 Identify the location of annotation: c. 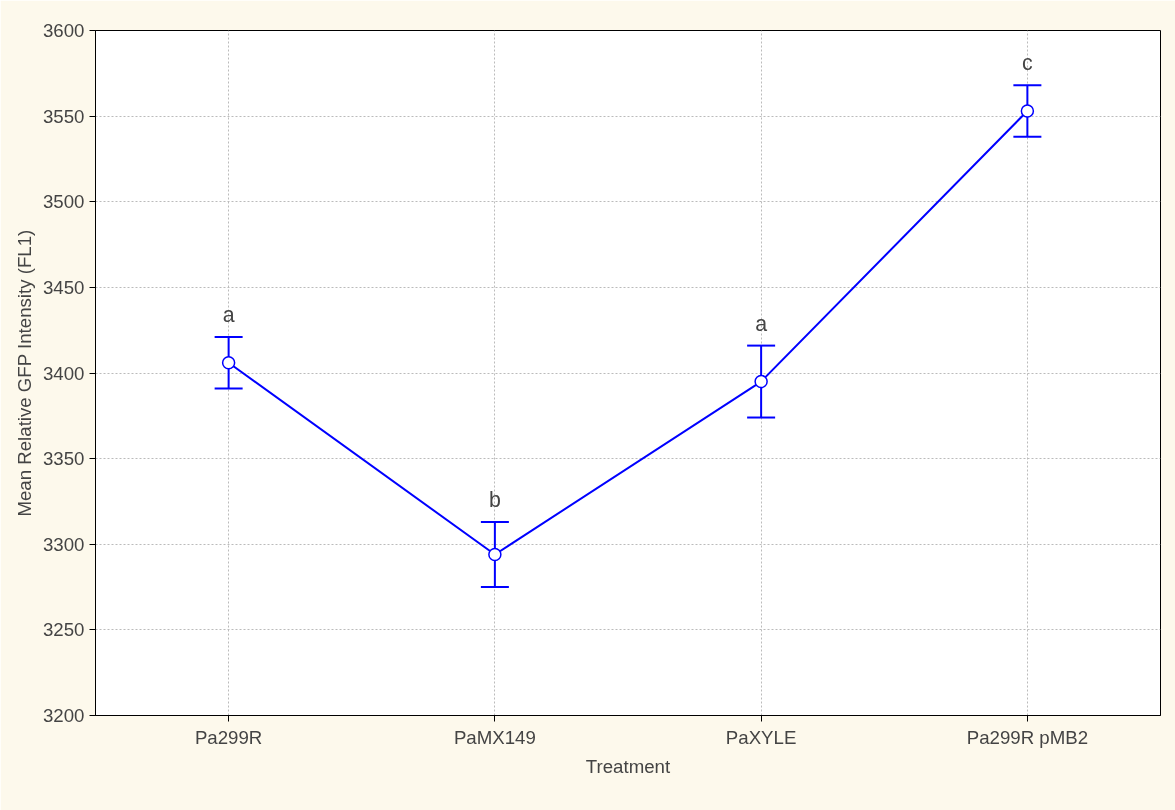
(1028, 63).